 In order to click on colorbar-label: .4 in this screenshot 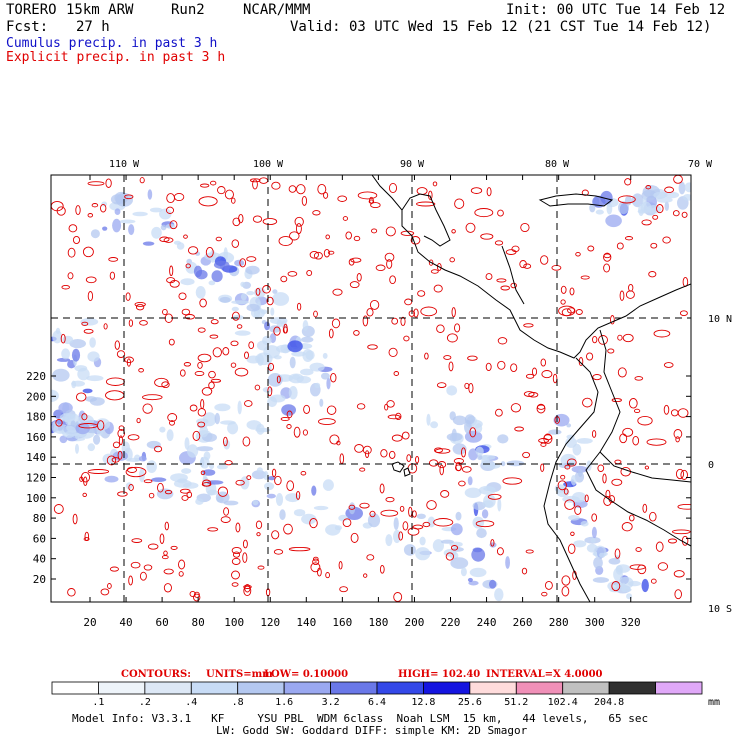, I will do `click(191, 702)`.